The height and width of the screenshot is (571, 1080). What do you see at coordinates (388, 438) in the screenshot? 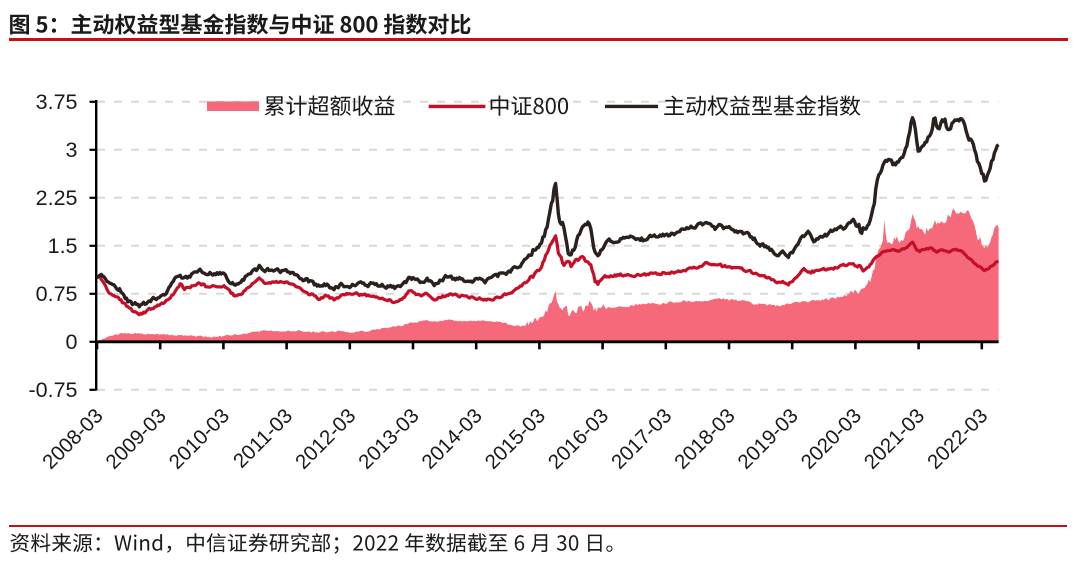
I see `svg-text: 2013-03` at bounding box center [388, 438].